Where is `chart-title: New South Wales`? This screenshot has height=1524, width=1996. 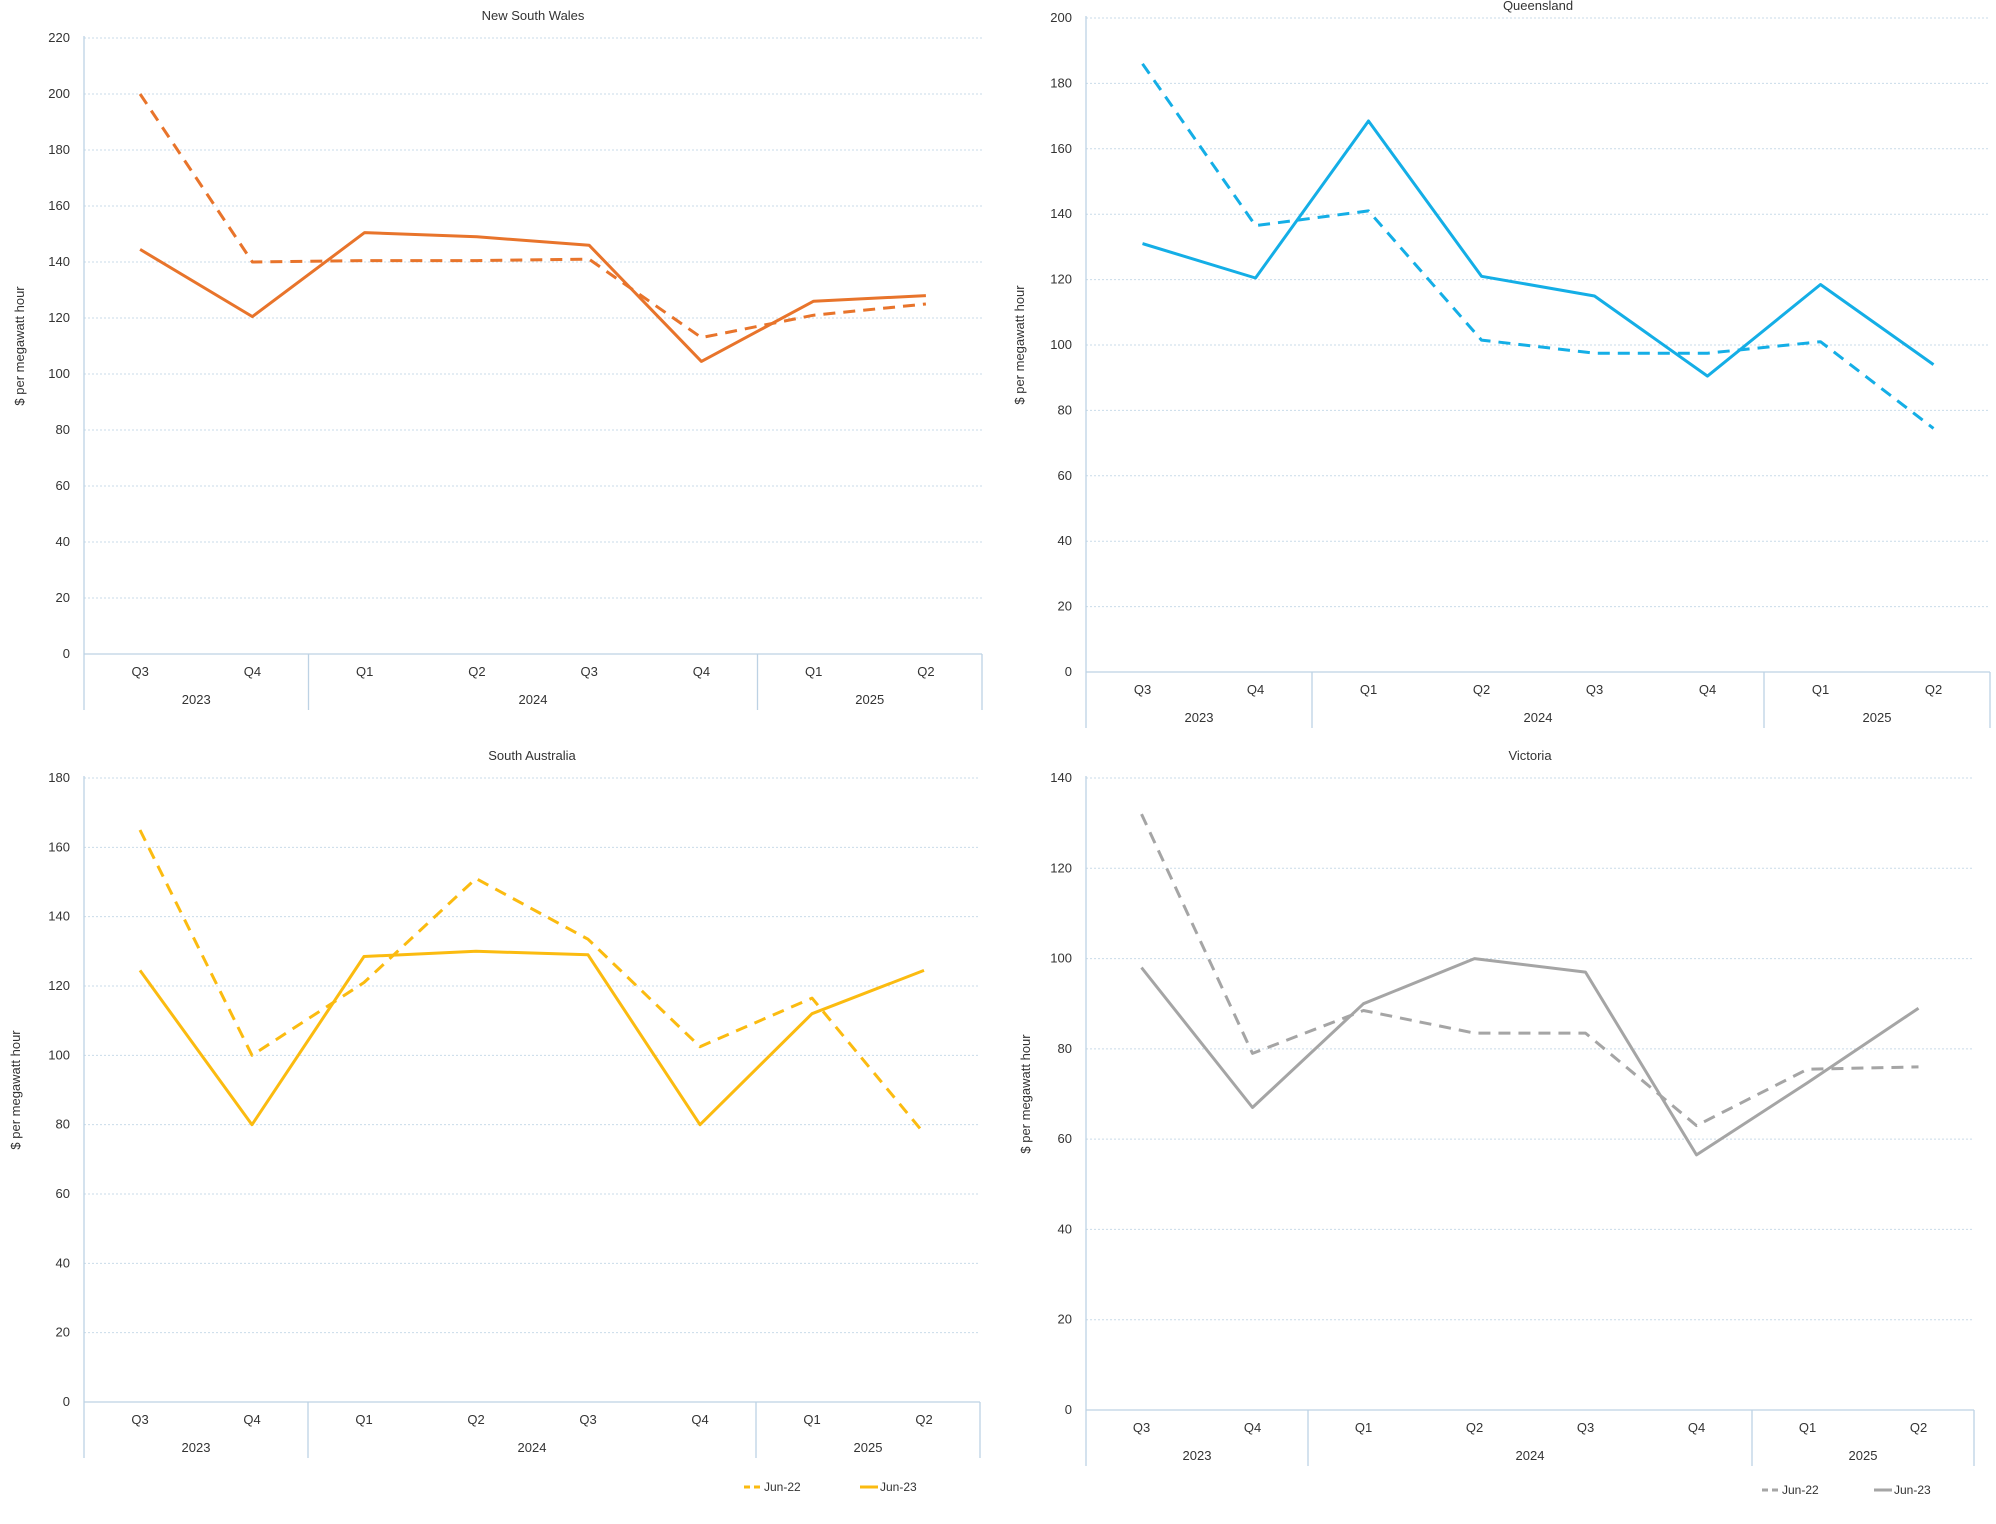 chart-title: New South Wales is located at coordinates (533, 15).